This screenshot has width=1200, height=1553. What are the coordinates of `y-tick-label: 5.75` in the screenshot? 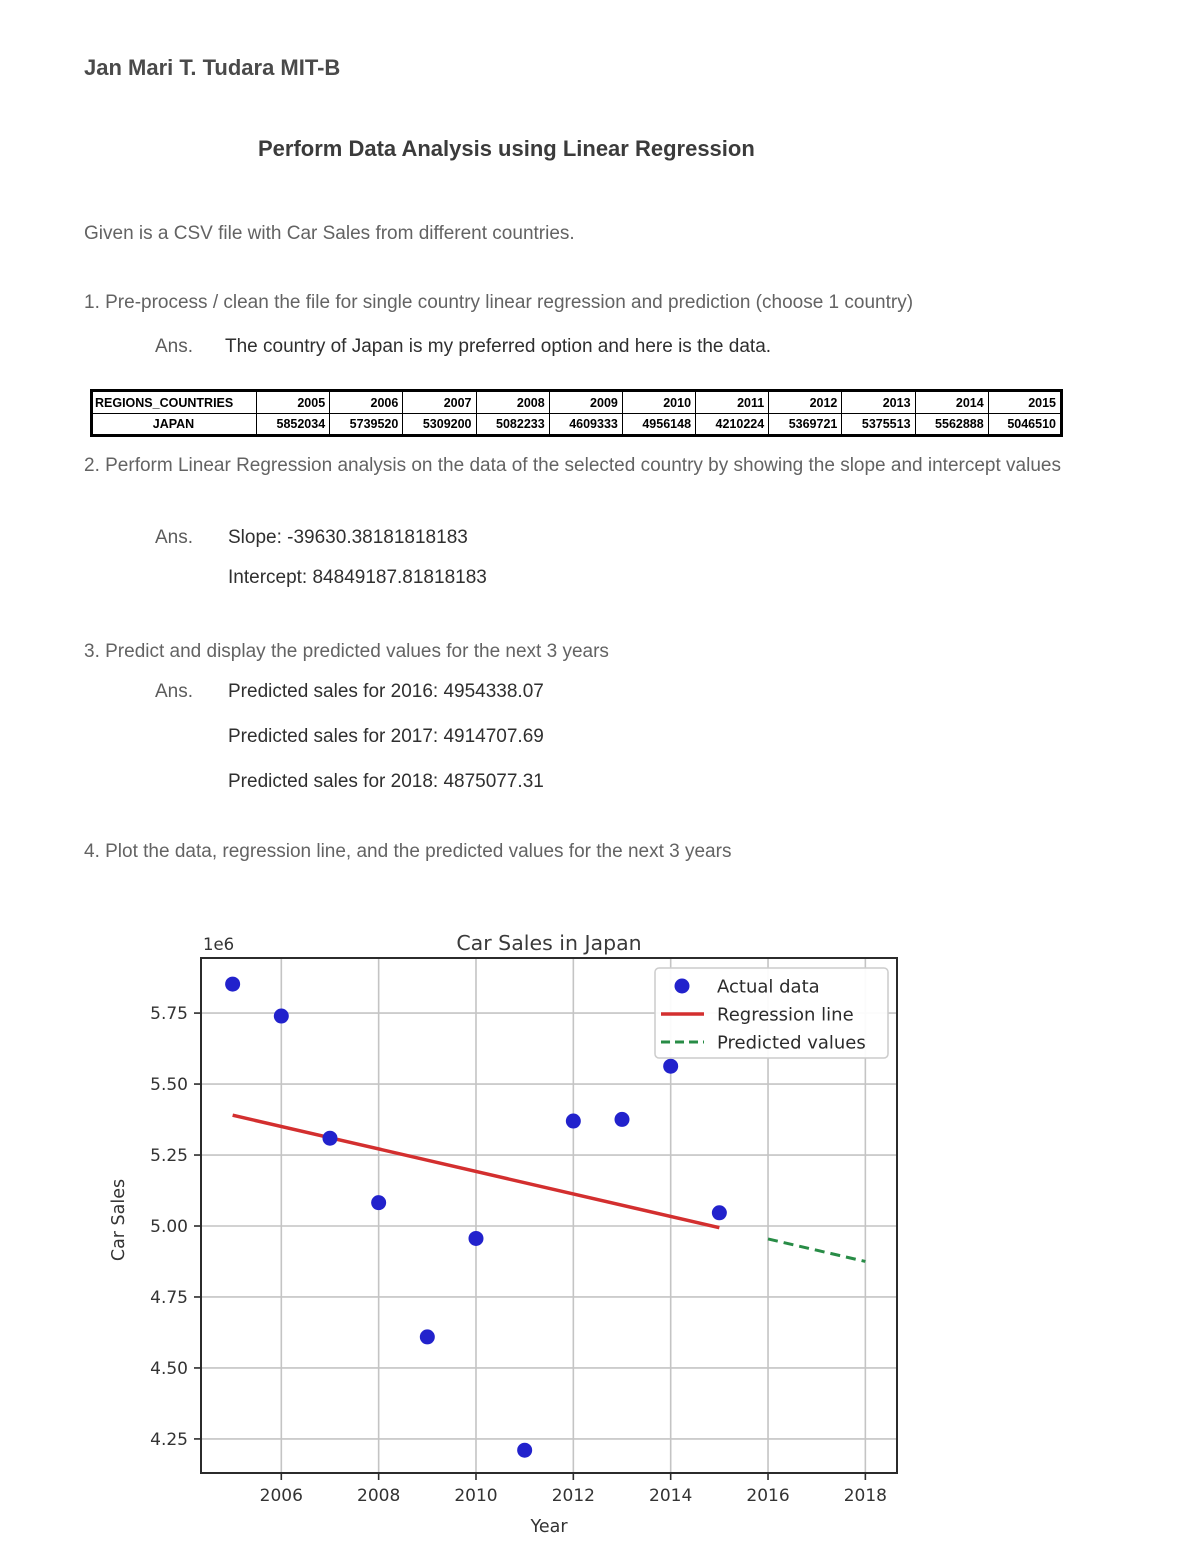 It's located at (169, 1014).